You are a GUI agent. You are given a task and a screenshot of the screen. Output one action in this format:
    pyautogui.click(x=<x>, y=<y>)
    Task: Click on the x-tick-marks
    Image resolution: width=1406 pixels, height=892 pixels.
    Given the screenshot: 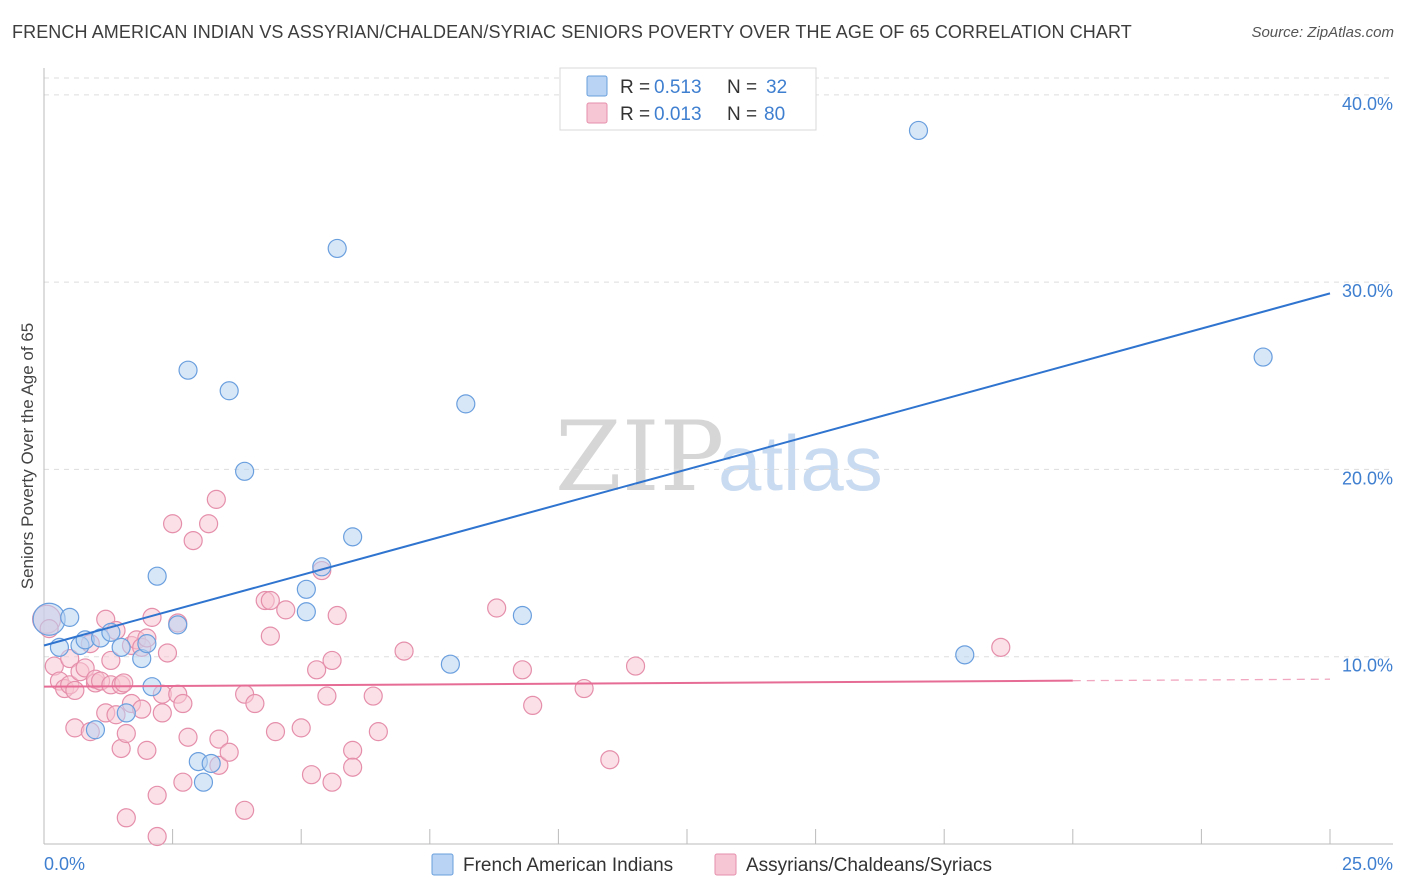 What is the action you would take?
    pyautogui.click(x=687, y=836)
    